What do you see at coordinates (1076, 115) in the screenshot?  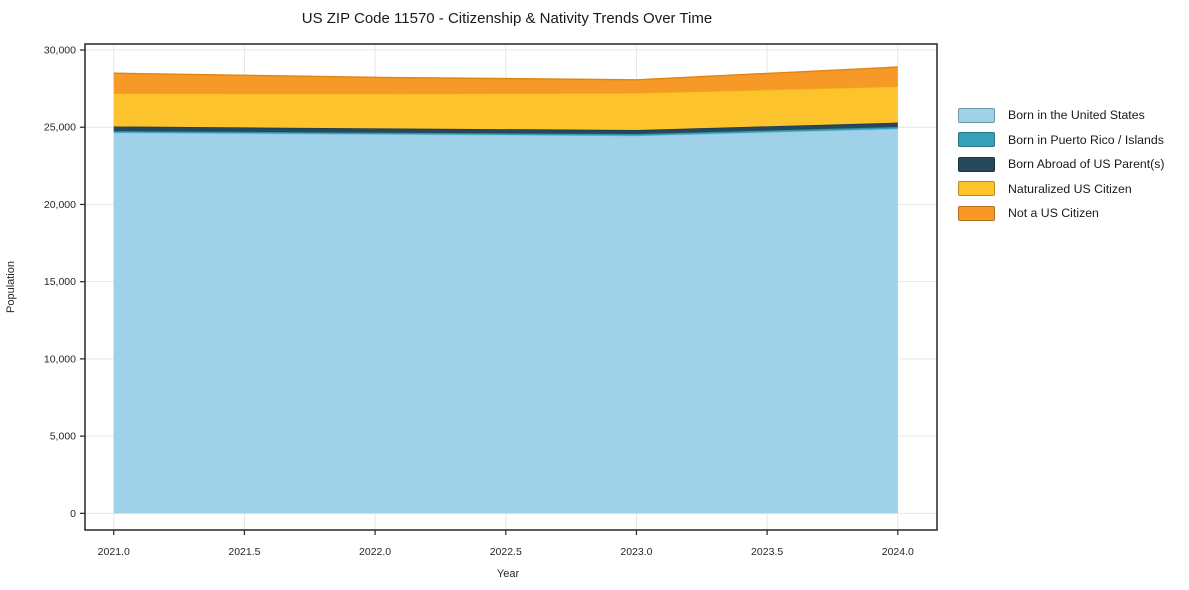 I see `legend-label: Born in the United States` at bounding box center [1076, 115].